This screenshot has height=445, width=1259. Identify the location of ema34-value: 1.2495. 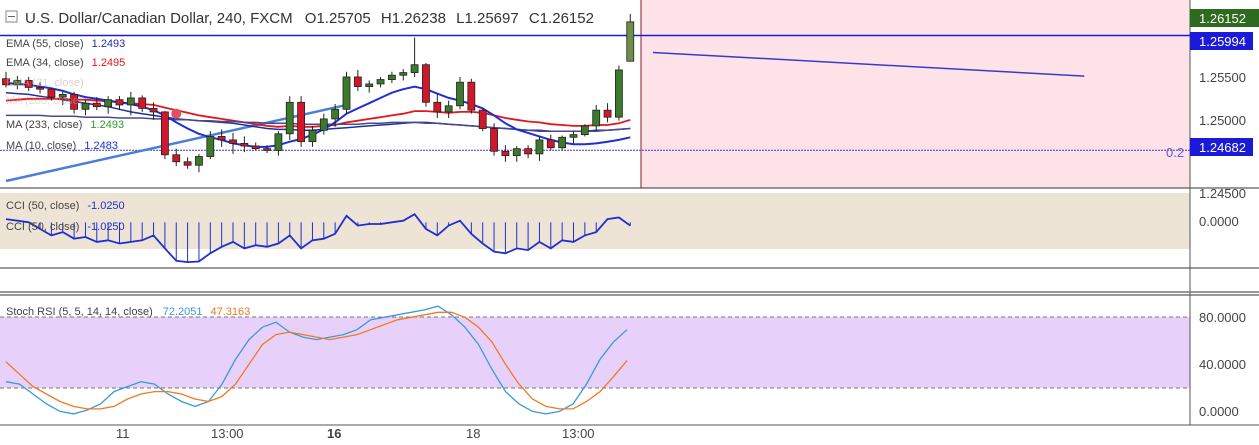
(109, 63).